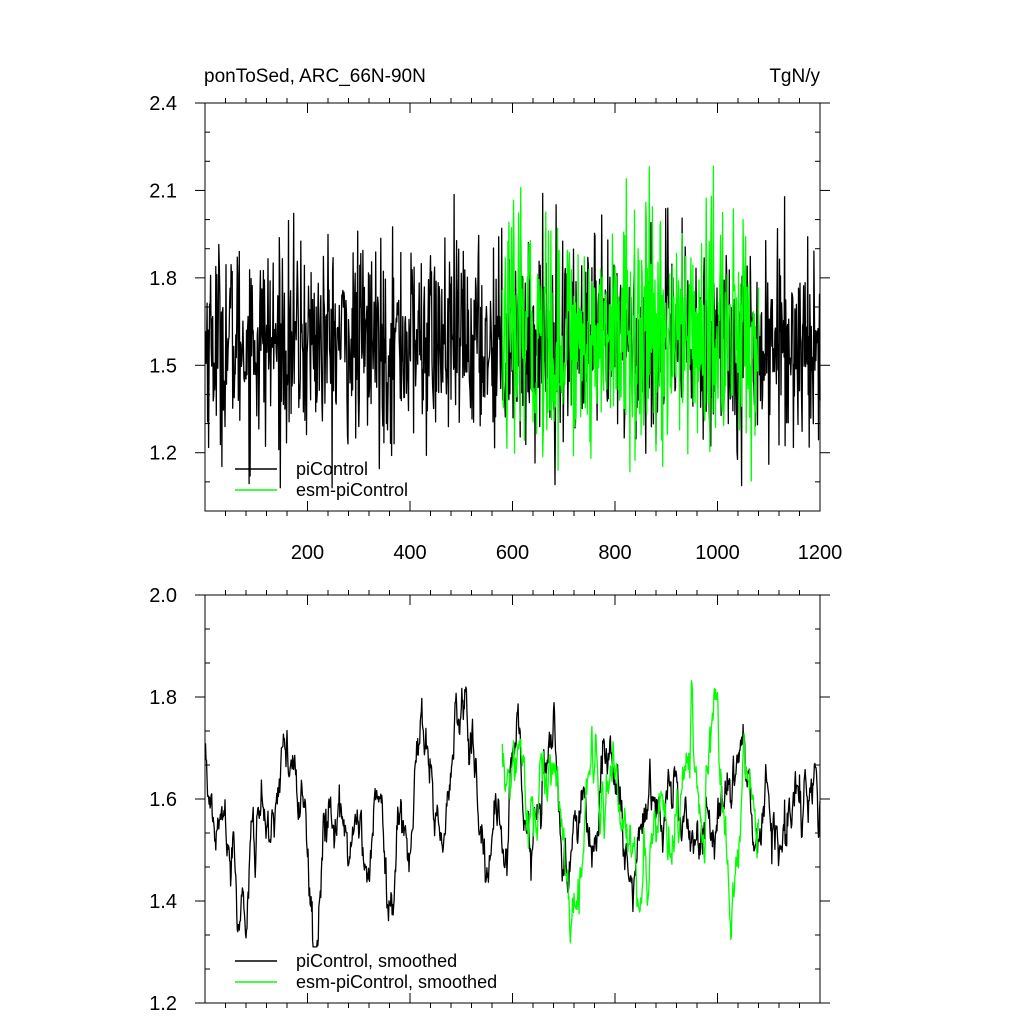 This screenshot has height=1024, width=1024. What do you see at coordinates (307, 553) in the screenshot?
I see `x-tick-label: 200` at bounding box center [307, 553].